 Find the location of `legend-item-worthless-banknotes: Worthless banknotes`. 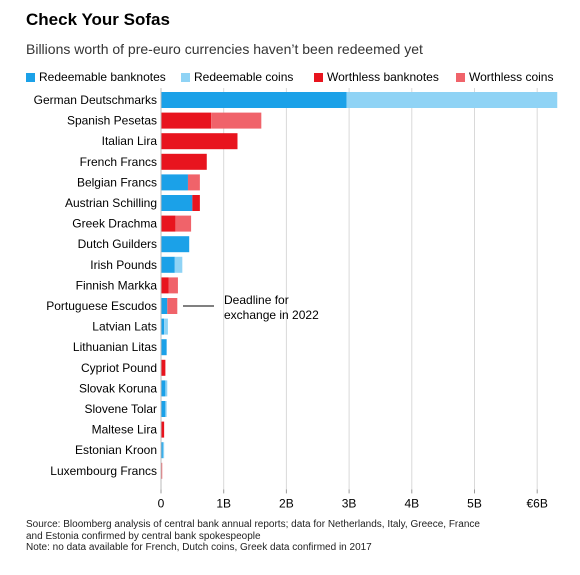

legend-item-worthless-banknotes: Worthless banknotes is located at coordinates (376, 77).